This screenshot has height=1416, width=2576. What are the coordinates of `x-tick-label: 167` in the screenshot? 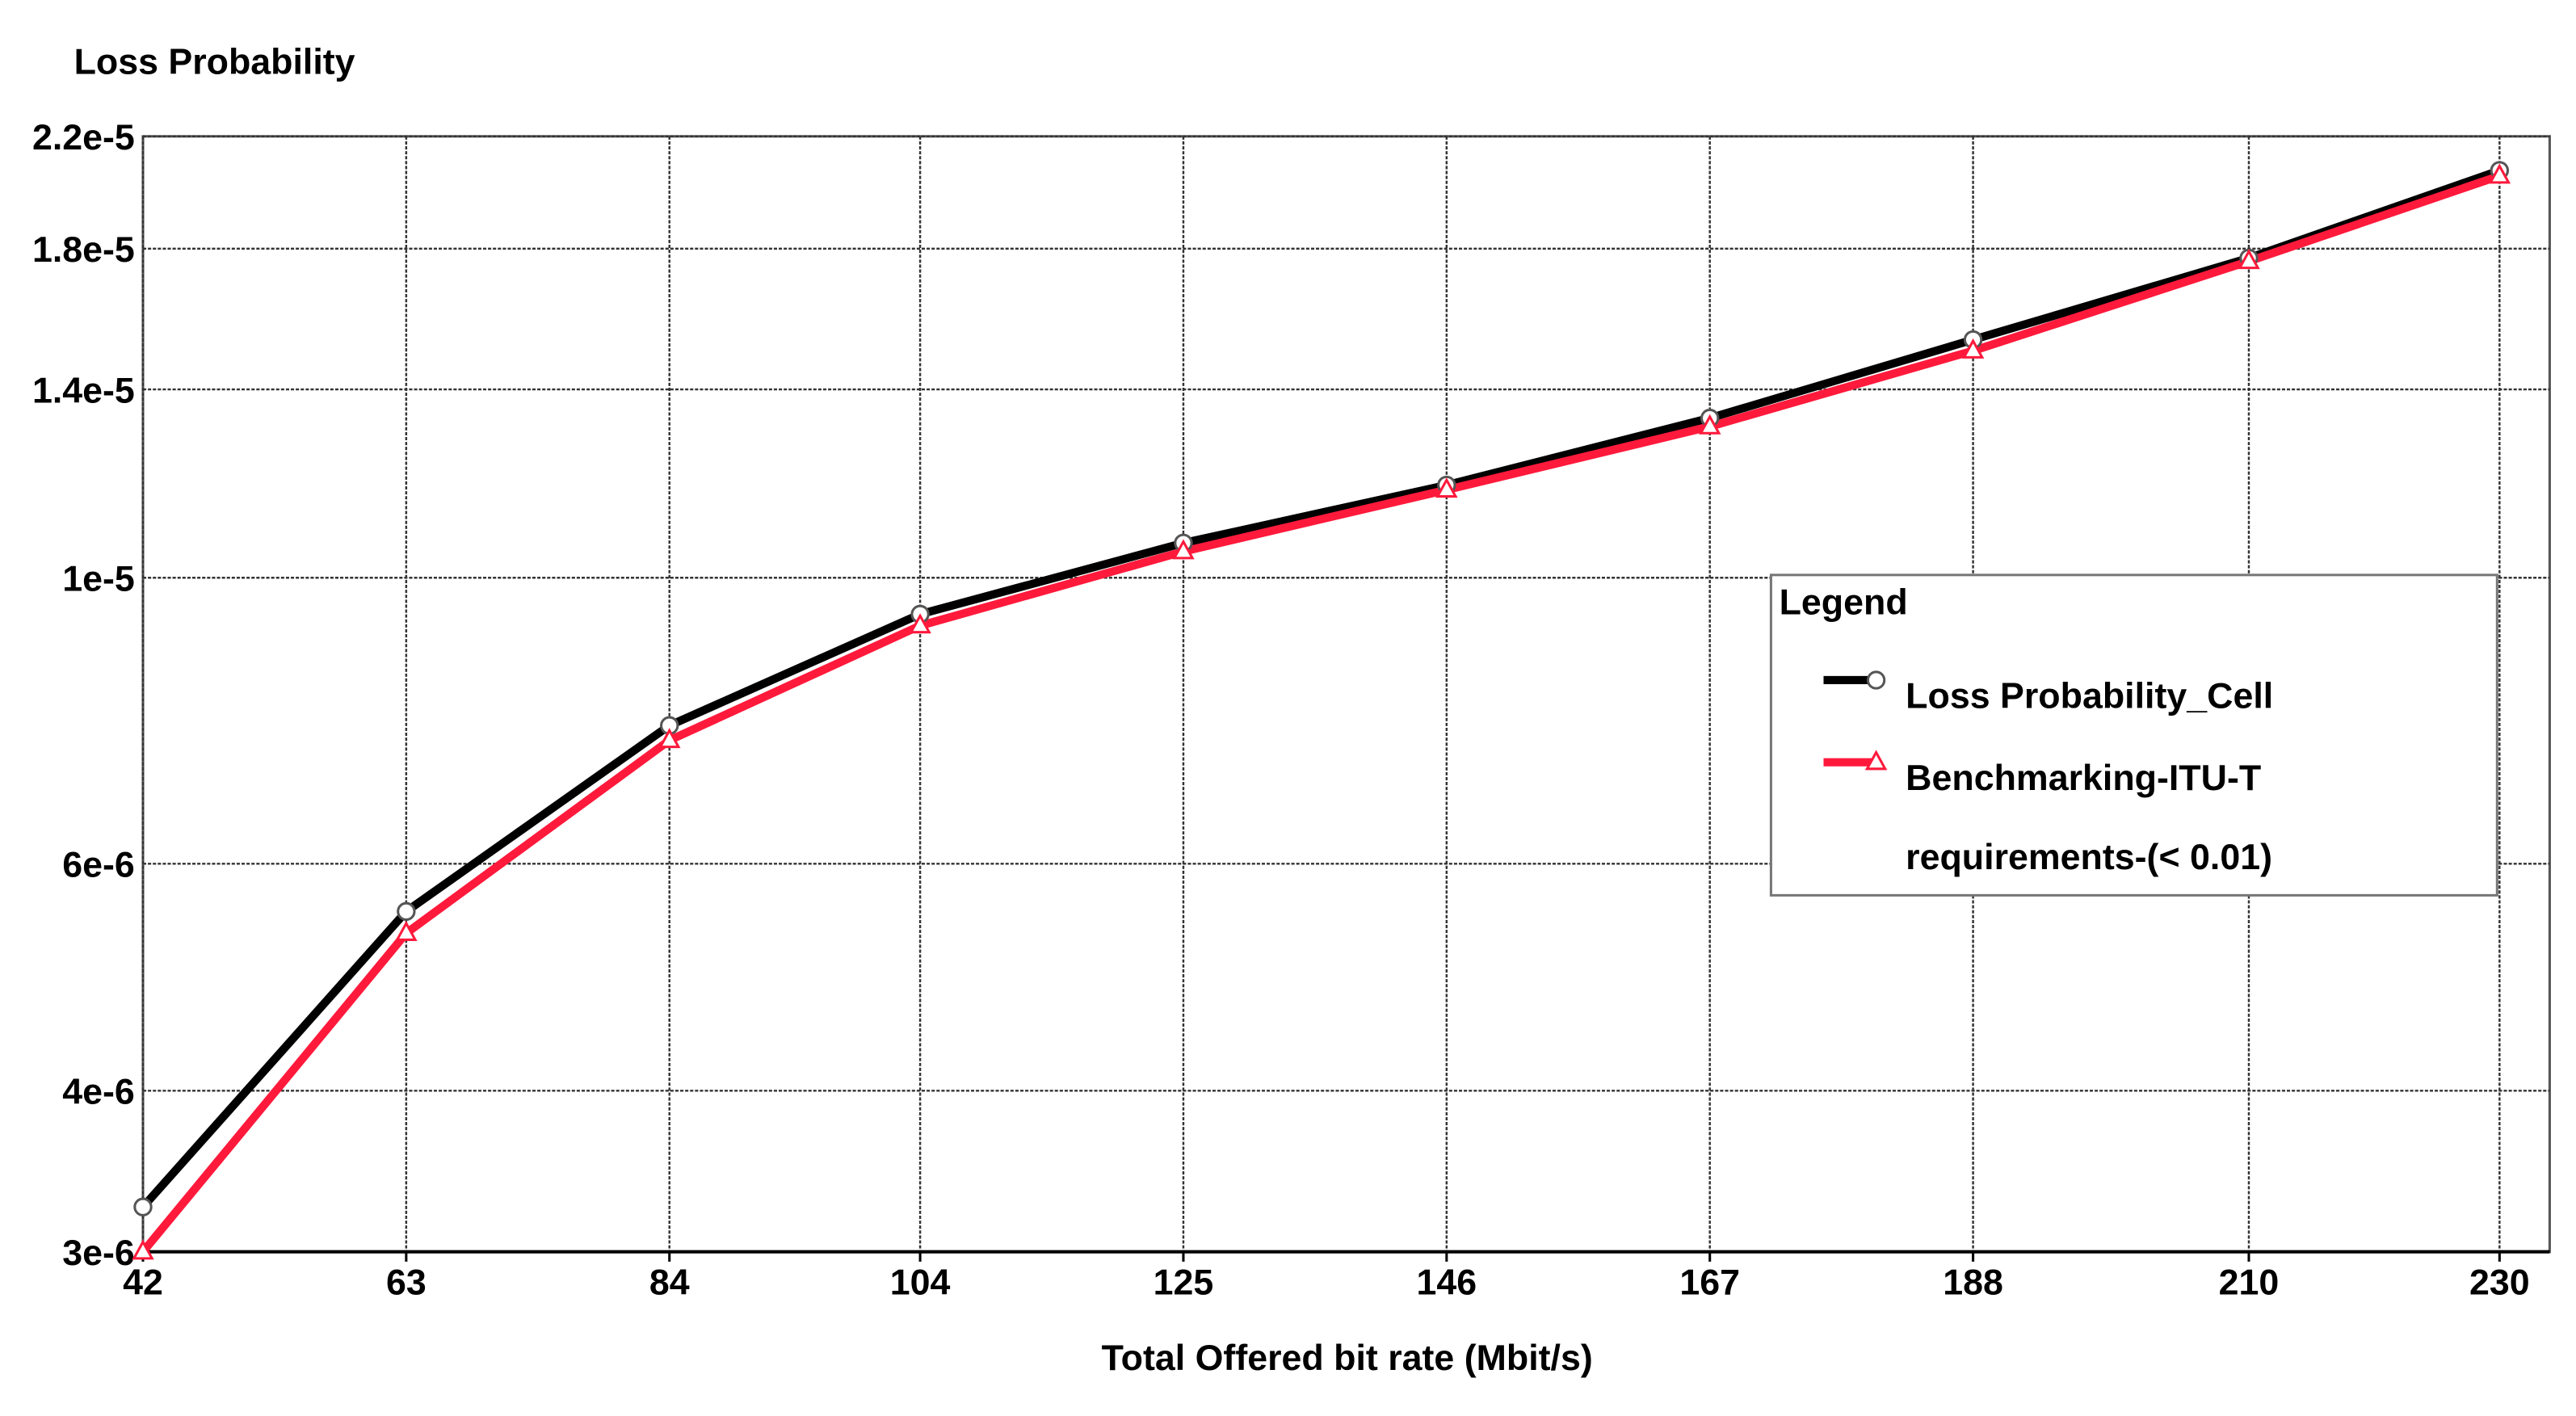 It's located at (1710, 1283).